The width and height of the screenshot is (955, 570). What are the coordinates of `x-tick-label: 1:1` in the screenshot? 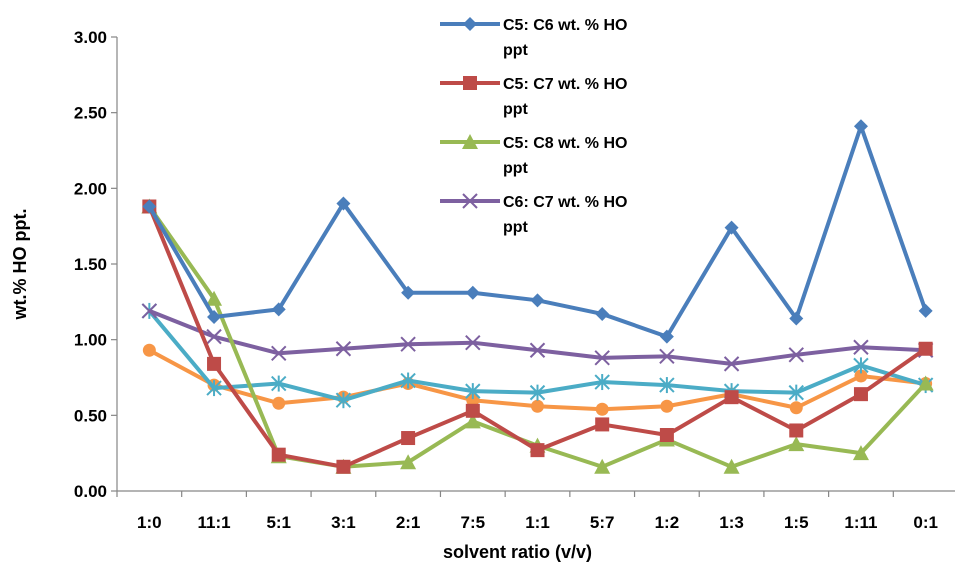 It's located at (537, 522).